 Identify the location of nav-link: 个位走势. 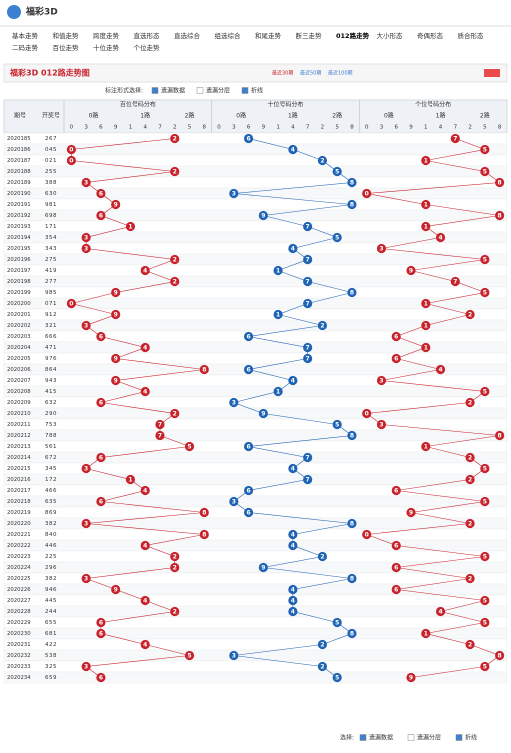
(147, 47).